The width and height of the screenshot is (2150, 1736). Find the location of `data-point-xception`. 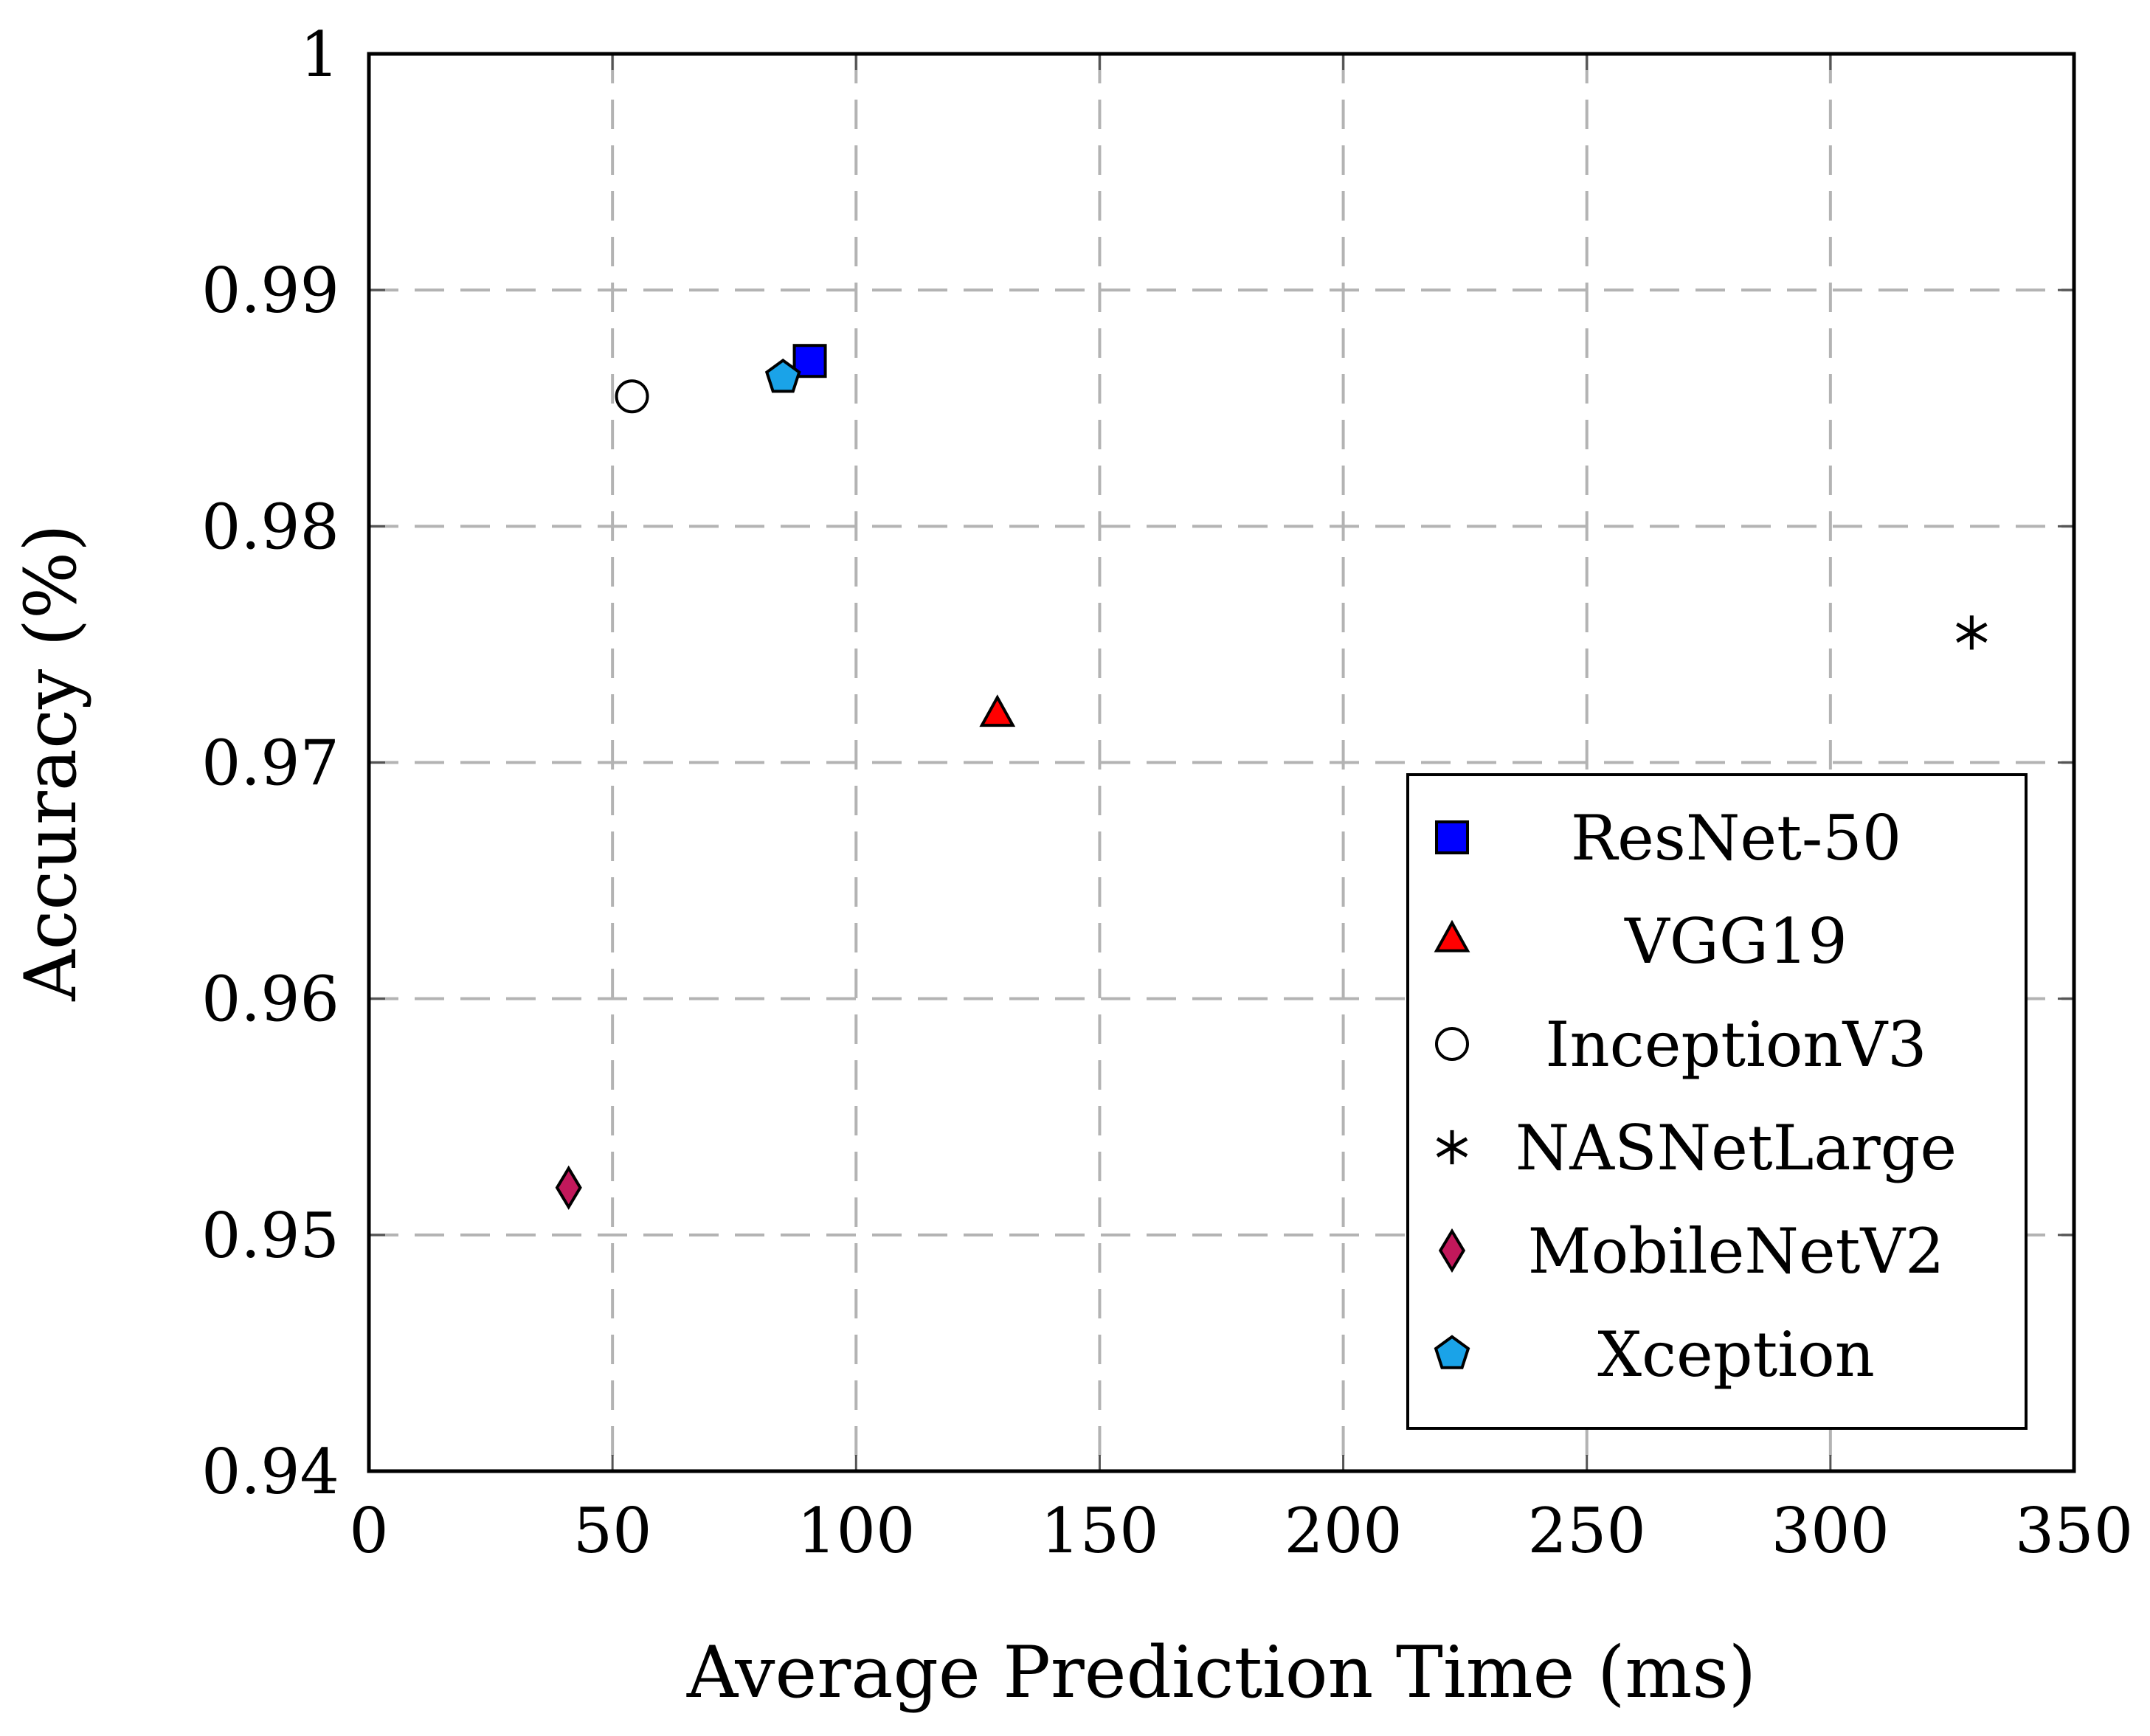

data-point-xception is located at coordinates (783, 376).